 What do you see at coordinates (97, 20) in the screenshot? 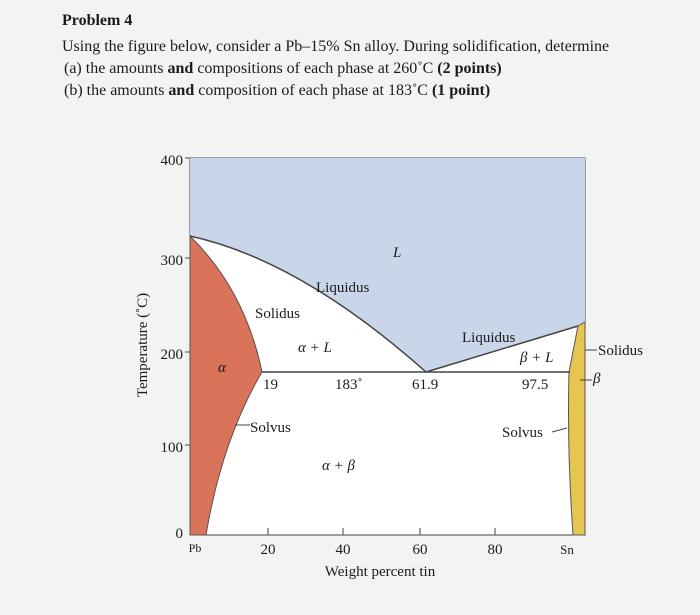
I see `problem-title: Problem 4` at bounding box center [97, 20].